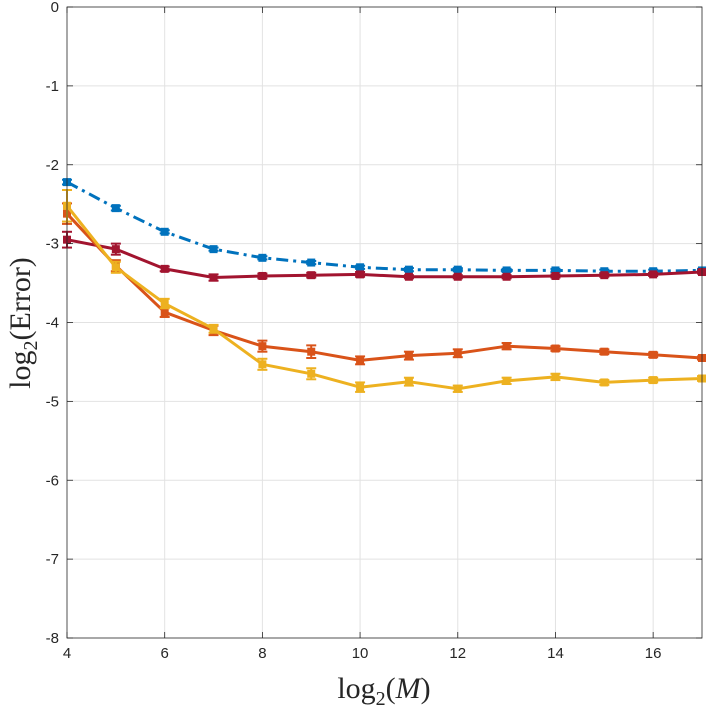  I want to click on series-blue-dashdot-line, so click(384, 226).